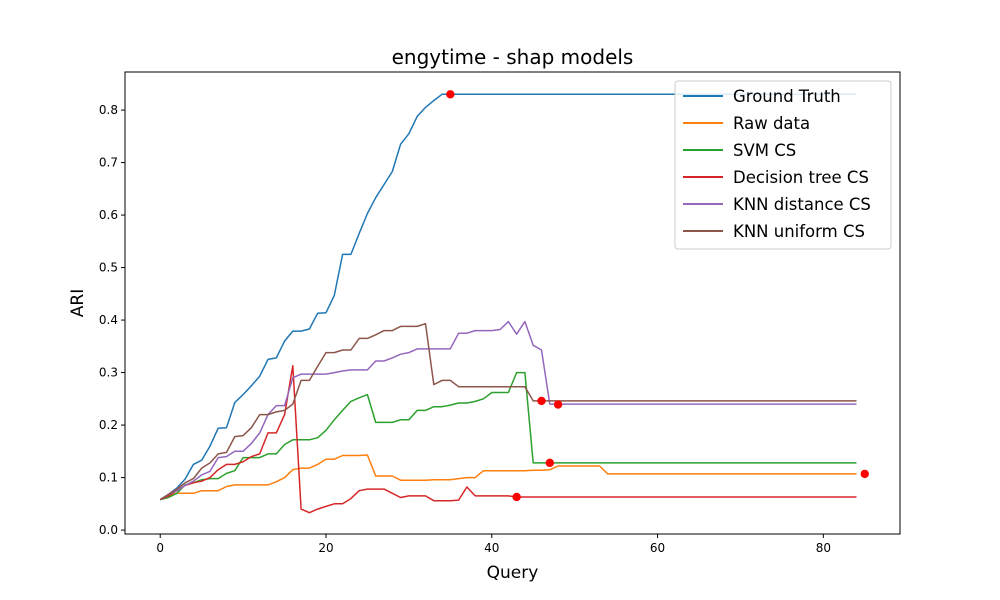 This screenshot has width=1000, height=600. I want to click on x-tick-label: 20, so click(325, 548).